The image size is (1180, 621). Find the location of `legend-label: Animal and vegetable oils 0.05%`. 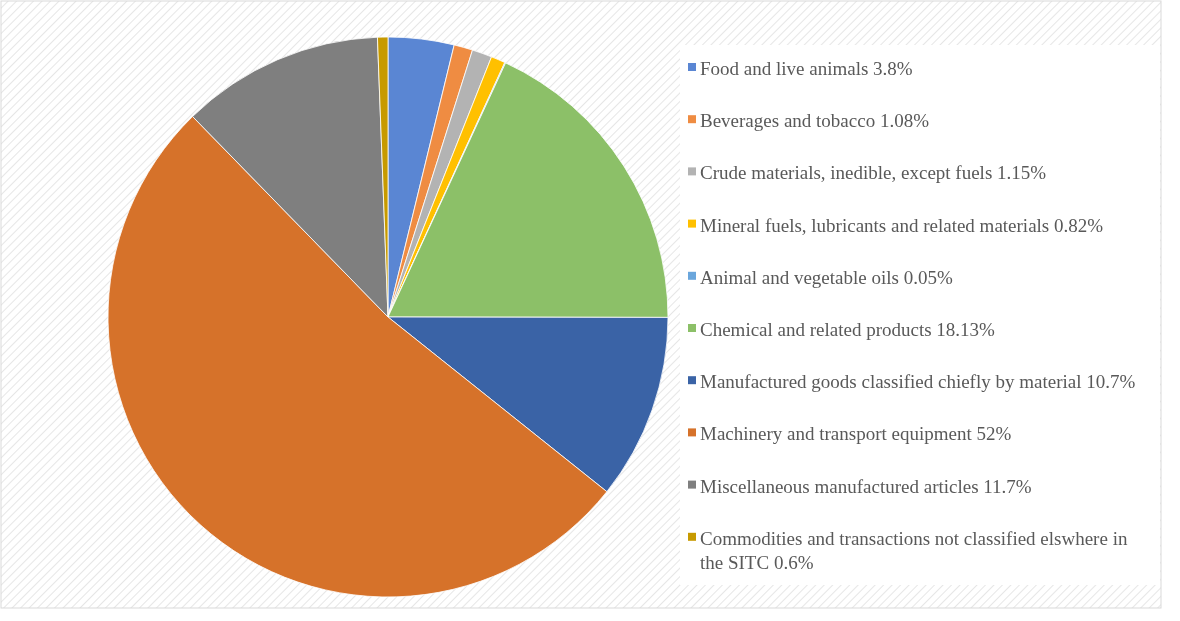

legend-label: Animal and vegetable oils 0.05% is located at coordinates (826, 277).